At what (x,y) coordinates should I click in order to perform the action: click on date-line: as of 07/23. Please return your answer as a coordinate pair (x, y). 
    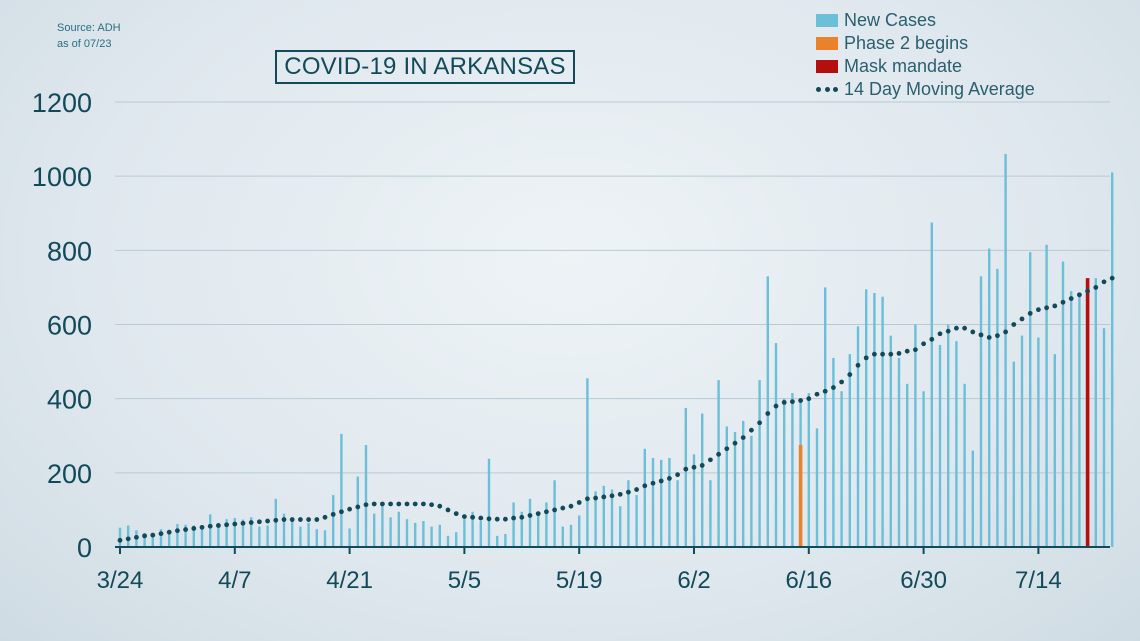
    Looking at the image, I should click on (84, 44).